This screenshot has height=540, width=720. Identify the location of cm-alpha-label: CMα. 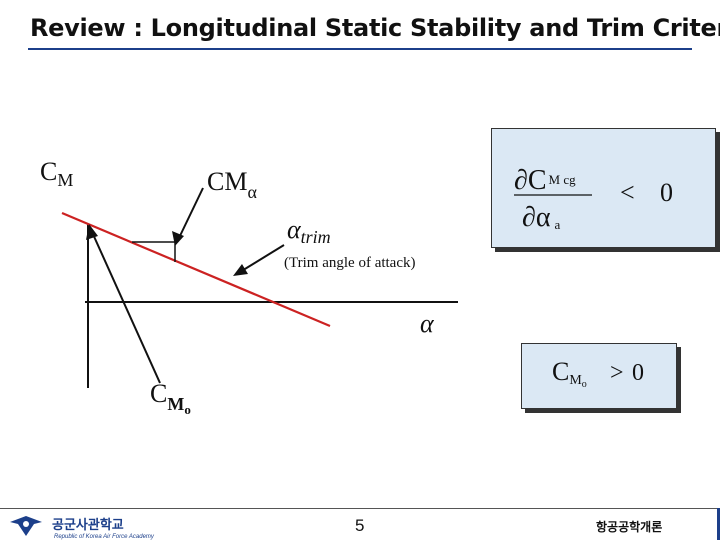
(232, 184).